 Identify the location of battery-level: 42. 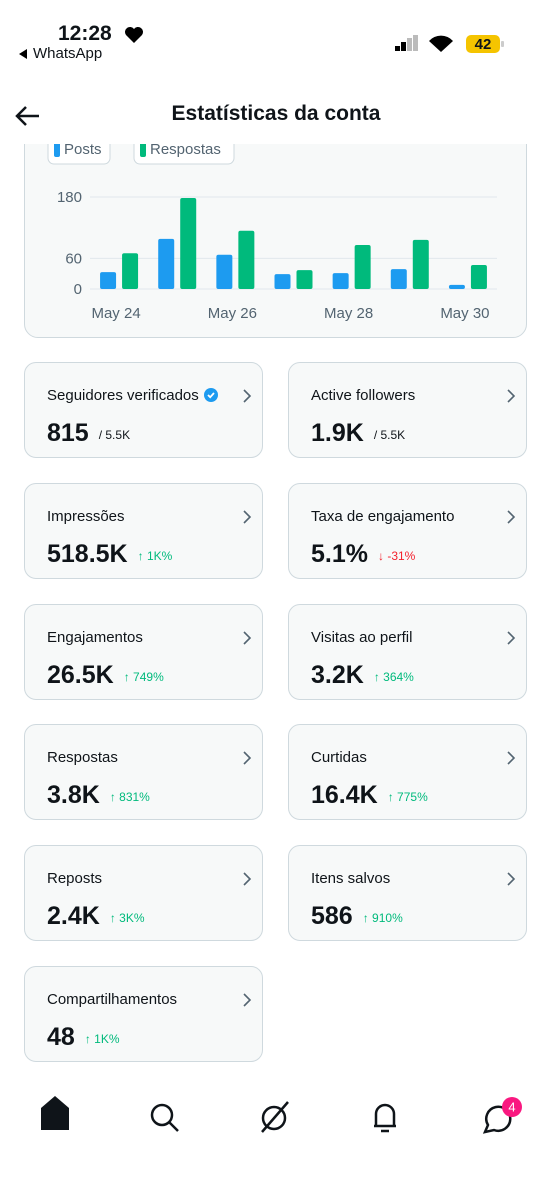
(483, 44).